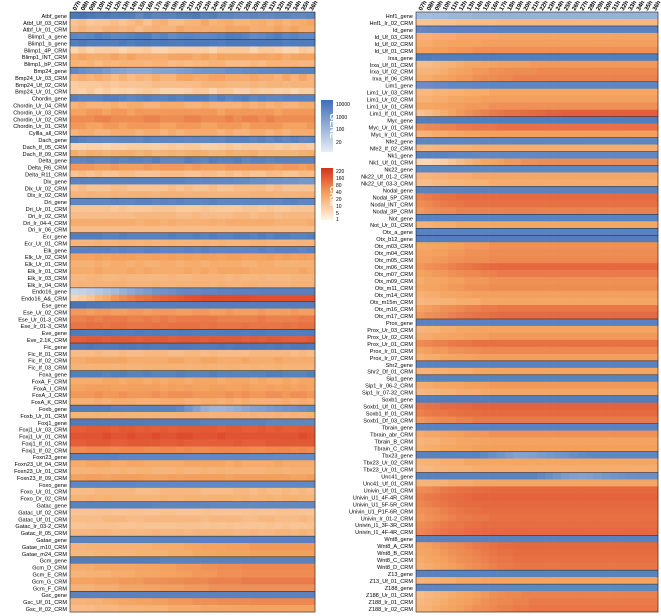 The width and height of the screenshot is (661, 616). I want to click on column-label: 24h, so click(560, 6).